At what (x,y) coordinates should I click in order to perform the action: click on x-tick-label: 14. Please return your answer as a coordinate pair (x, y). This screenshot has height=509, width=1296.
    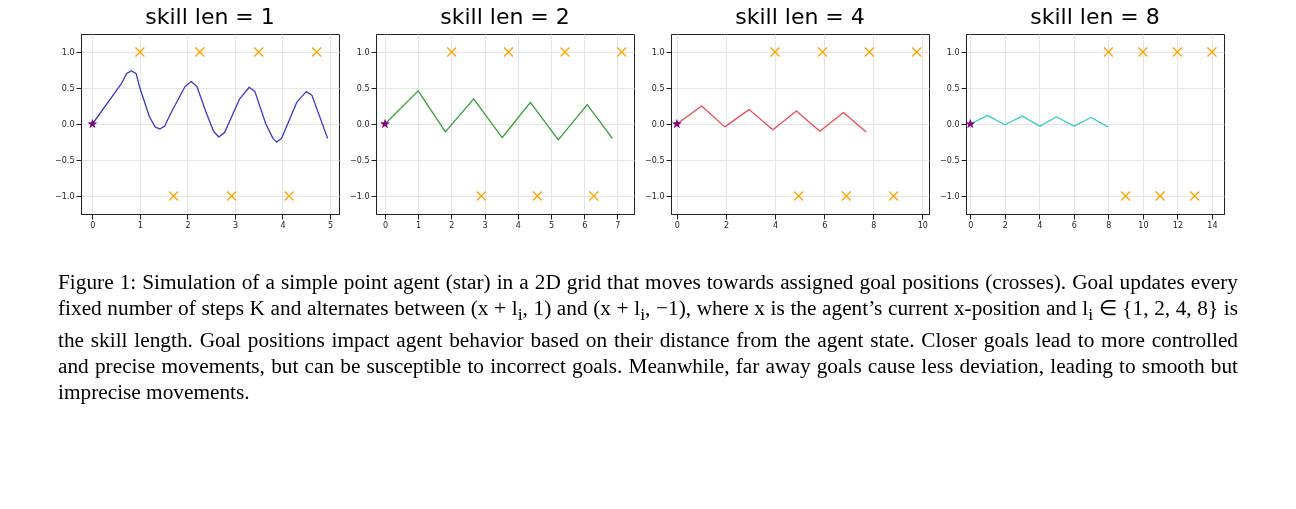
    Looking at the image, I should click on (1212, 225).